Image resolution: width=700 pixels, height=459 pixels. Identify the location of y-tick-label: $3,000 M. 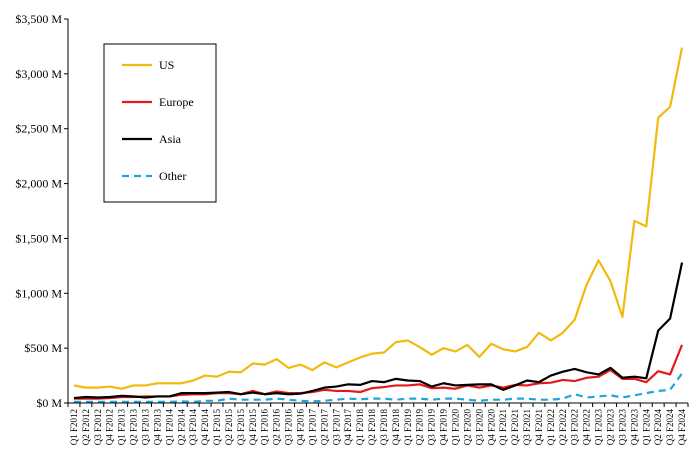
(38, 74).